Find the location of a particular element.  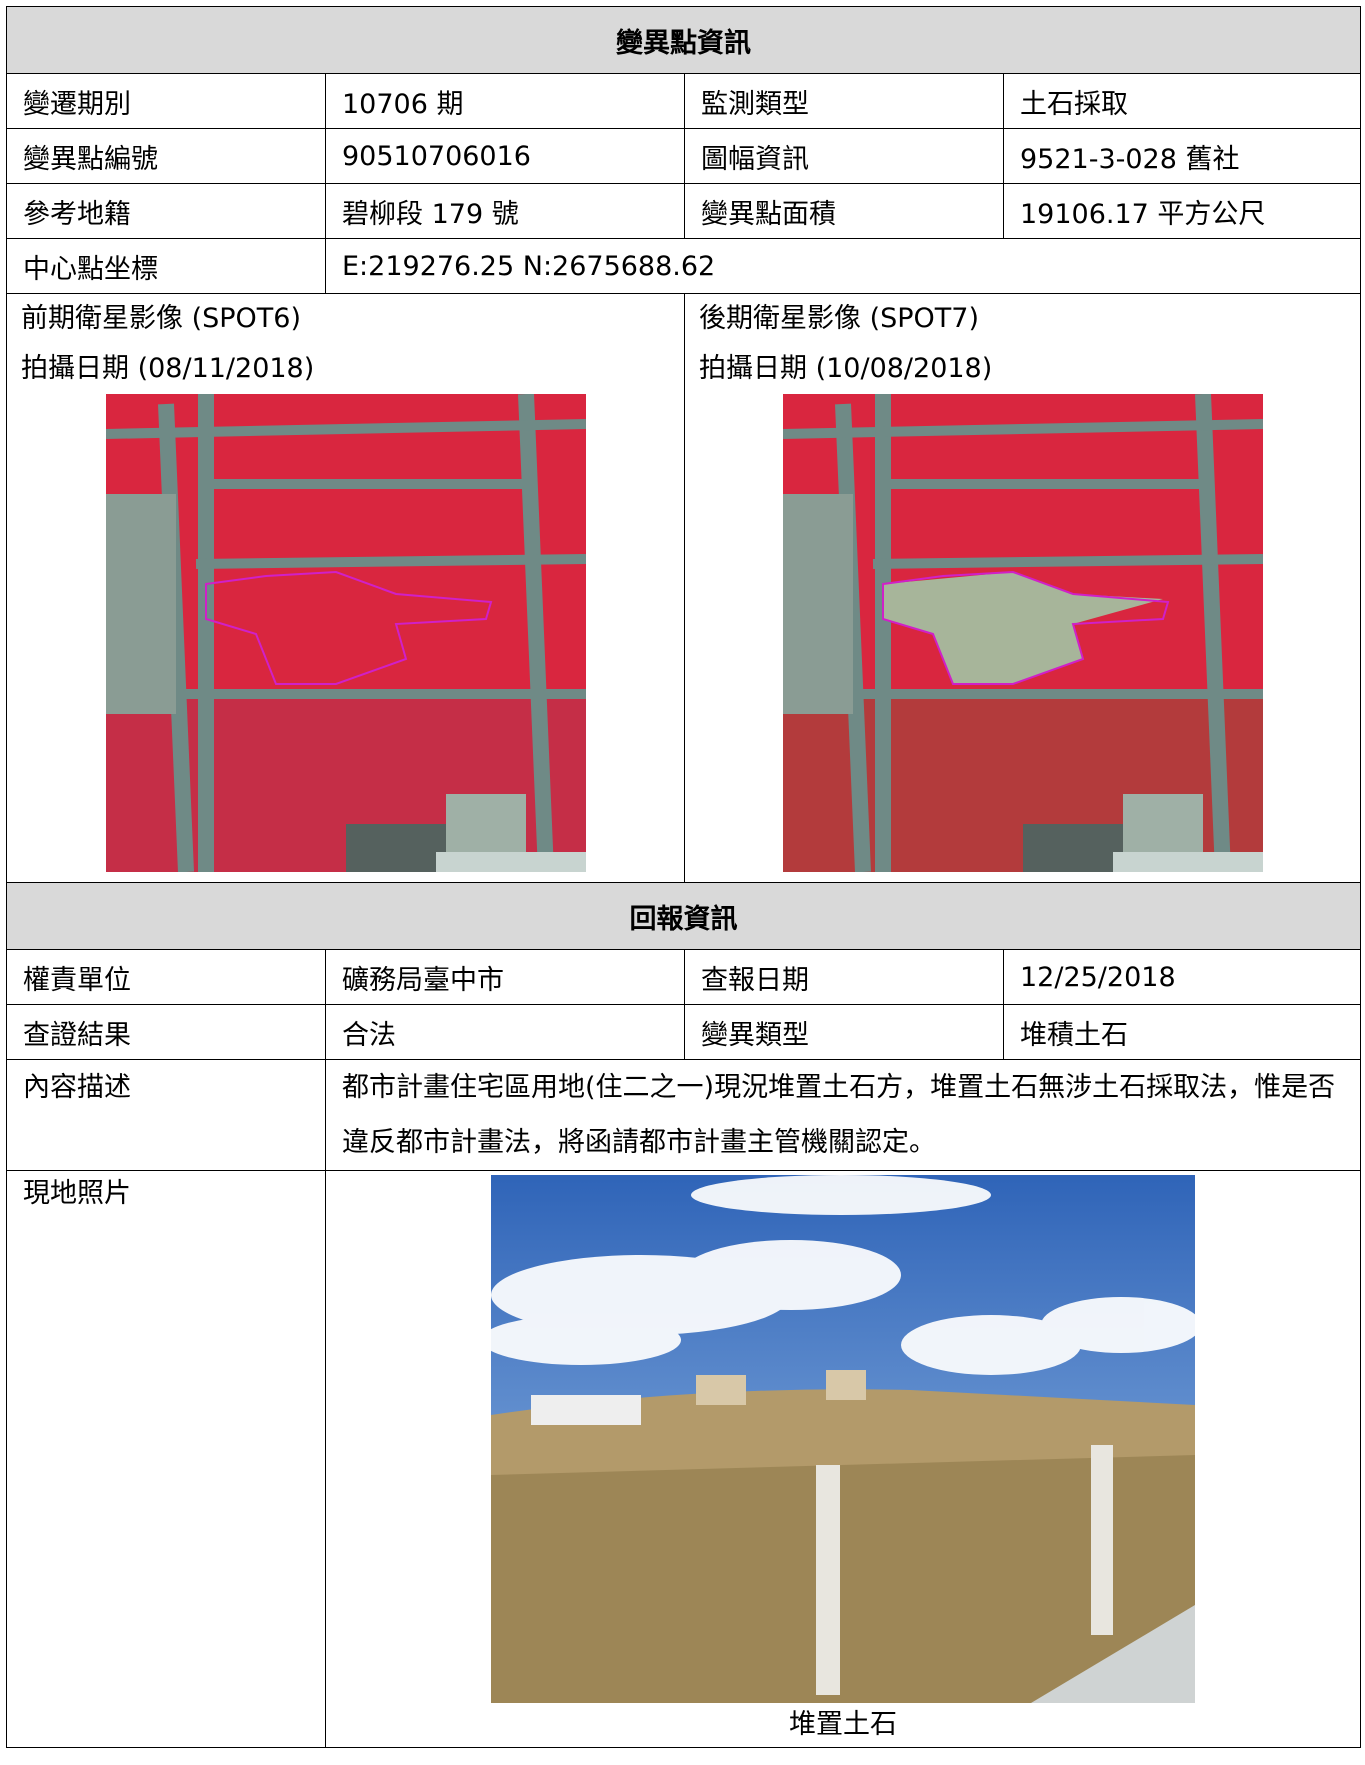

section-title: 回報資訊 is located at coordinates (683, 916).